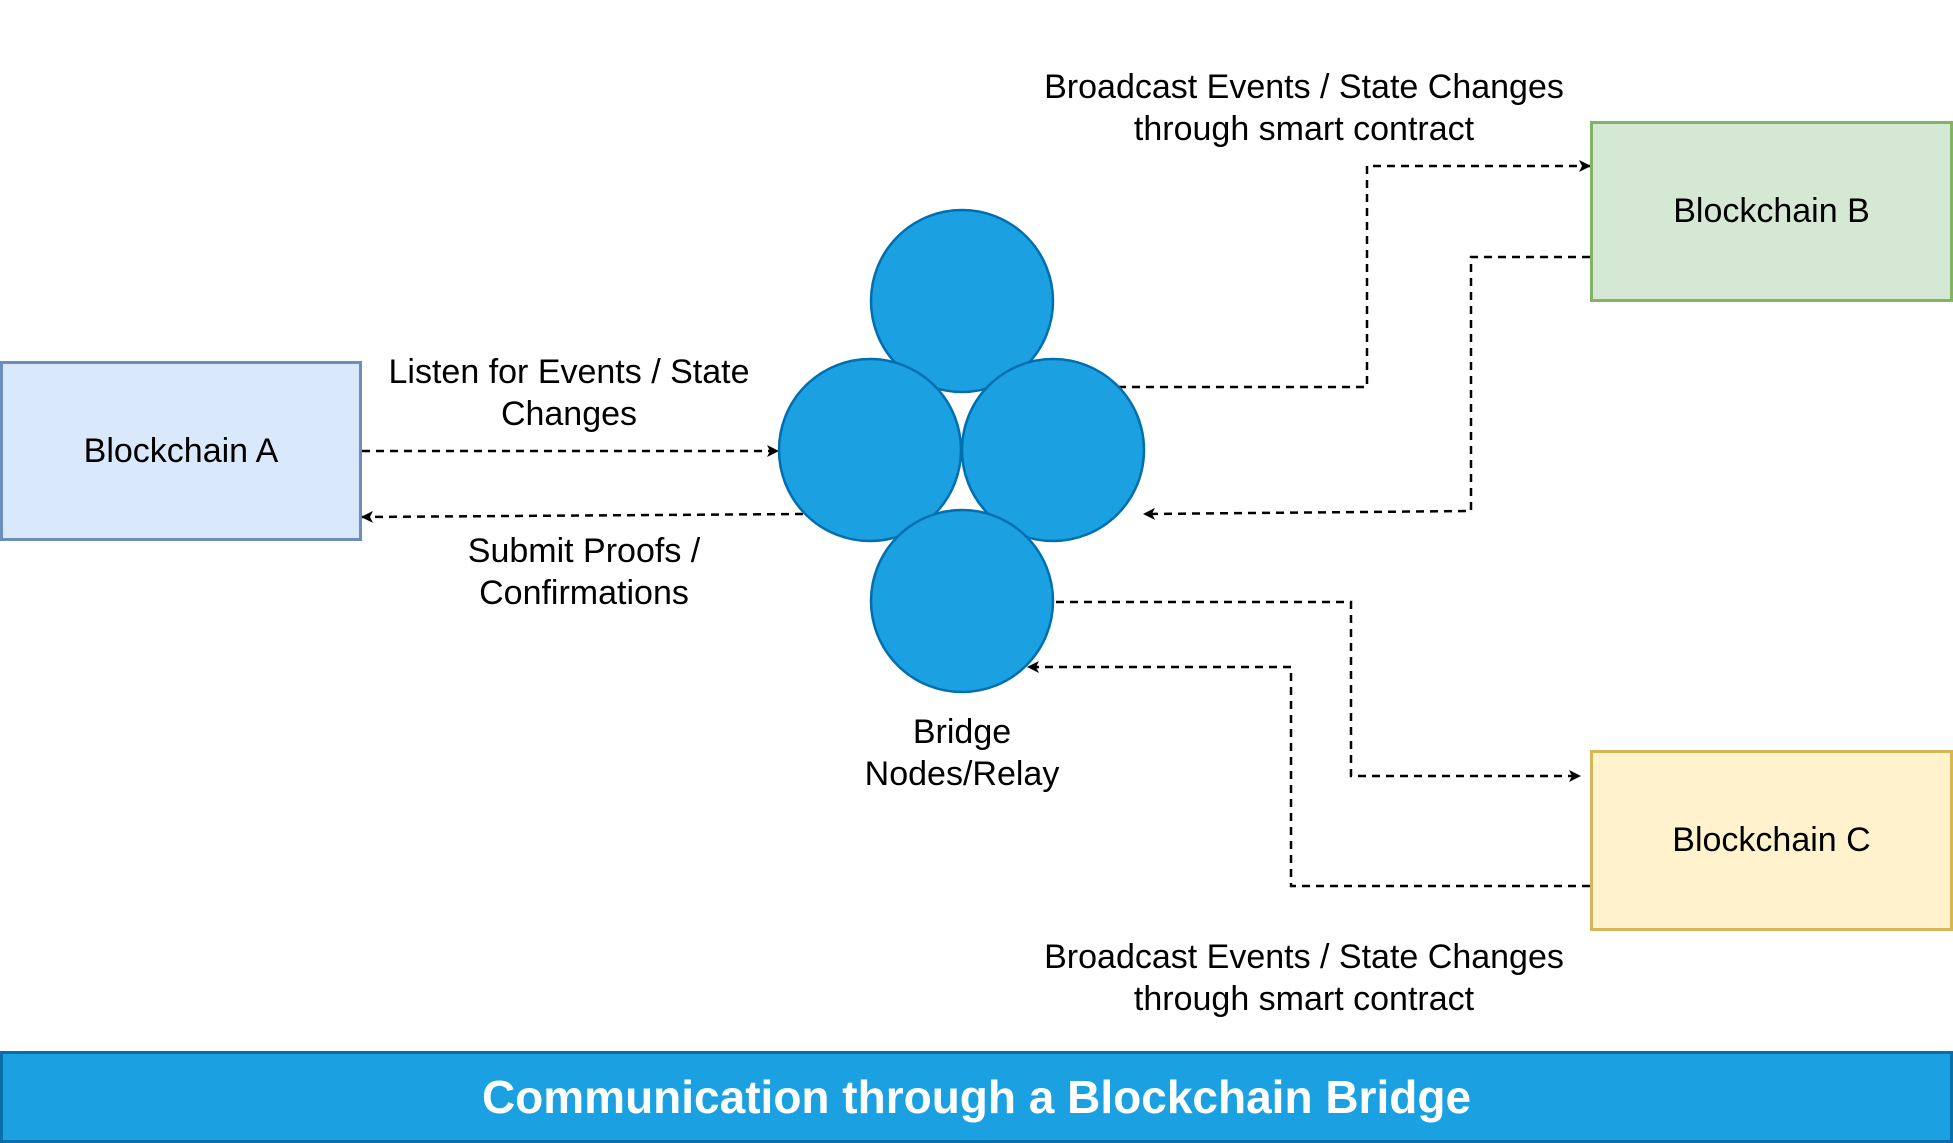  What do you see at coordinates (1053, 450) in the screenshot?
I see `bridge-node-right` at bounding box center [1053, 450].